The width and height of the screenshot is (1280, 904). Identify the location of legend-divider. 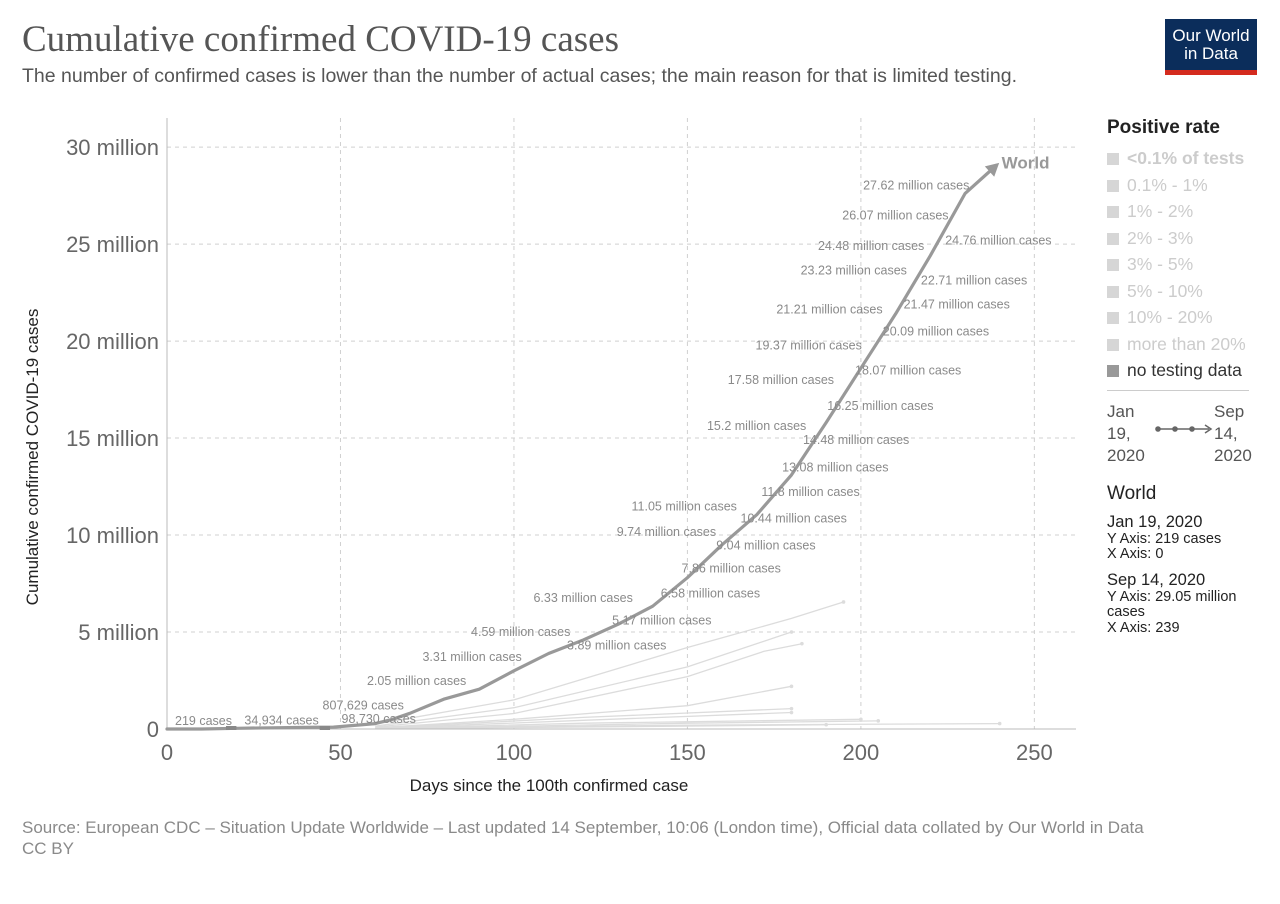
(1178, 390).